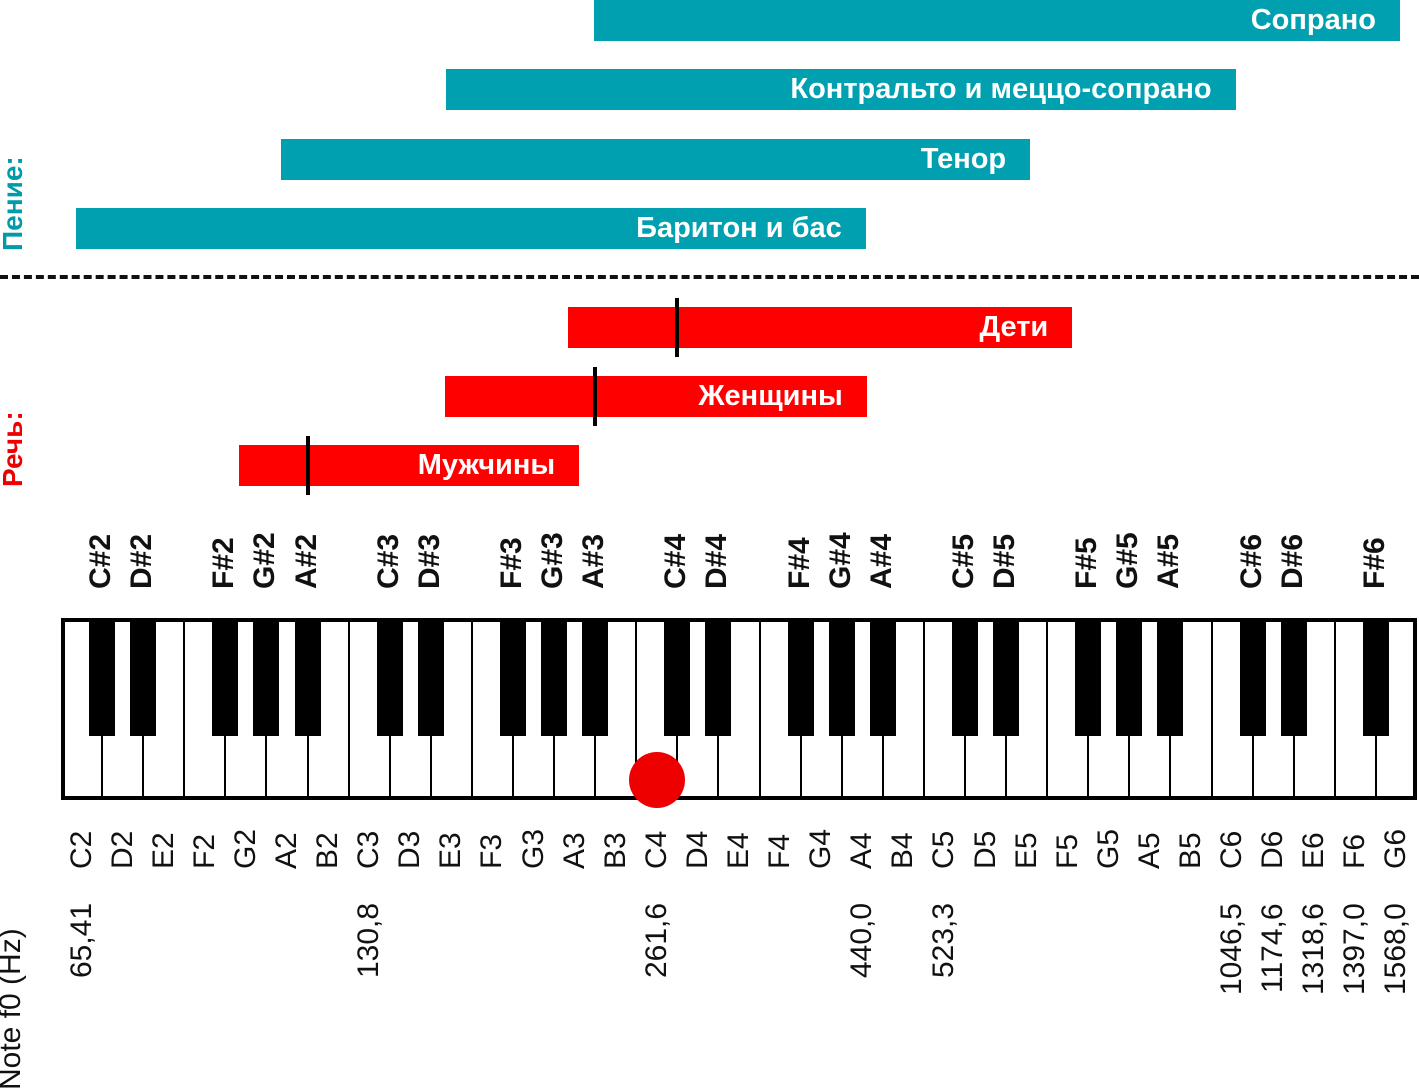 The image size is (1419, 1092). What do you see at coordinates (512, 679) in the screenshot?
I see `black-key-fs3` at bounding box center [512, 679].